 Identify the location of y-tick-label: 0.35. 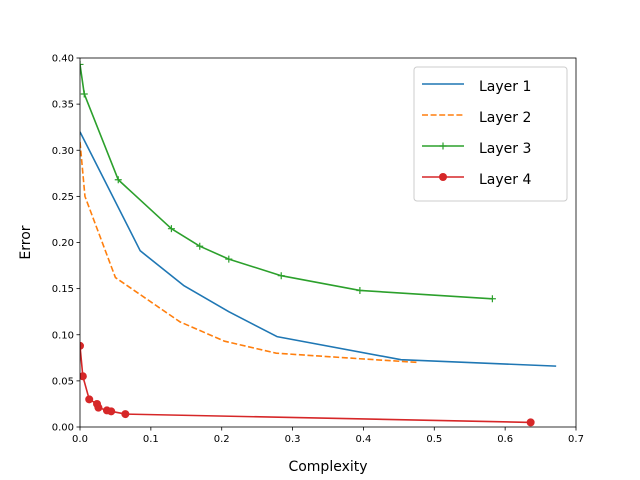
(63, 105).